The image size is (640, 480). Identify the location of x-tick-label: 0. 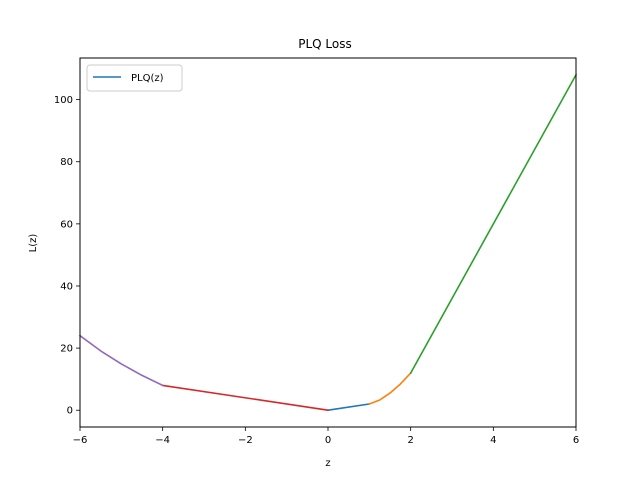
(328, 440).